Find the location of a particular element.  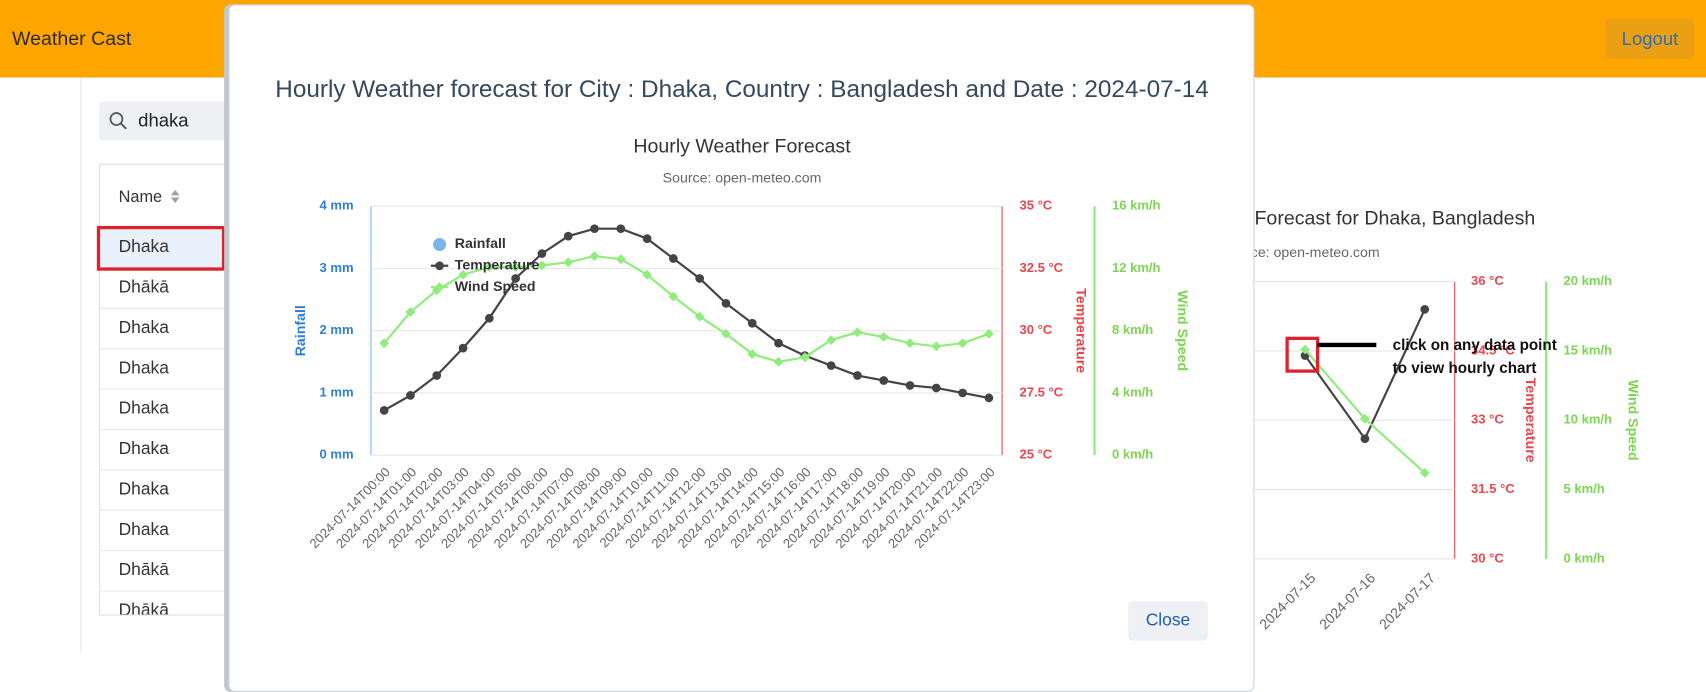

y-tick-label: 27.5 °C is located at coordinates (1041, 391).